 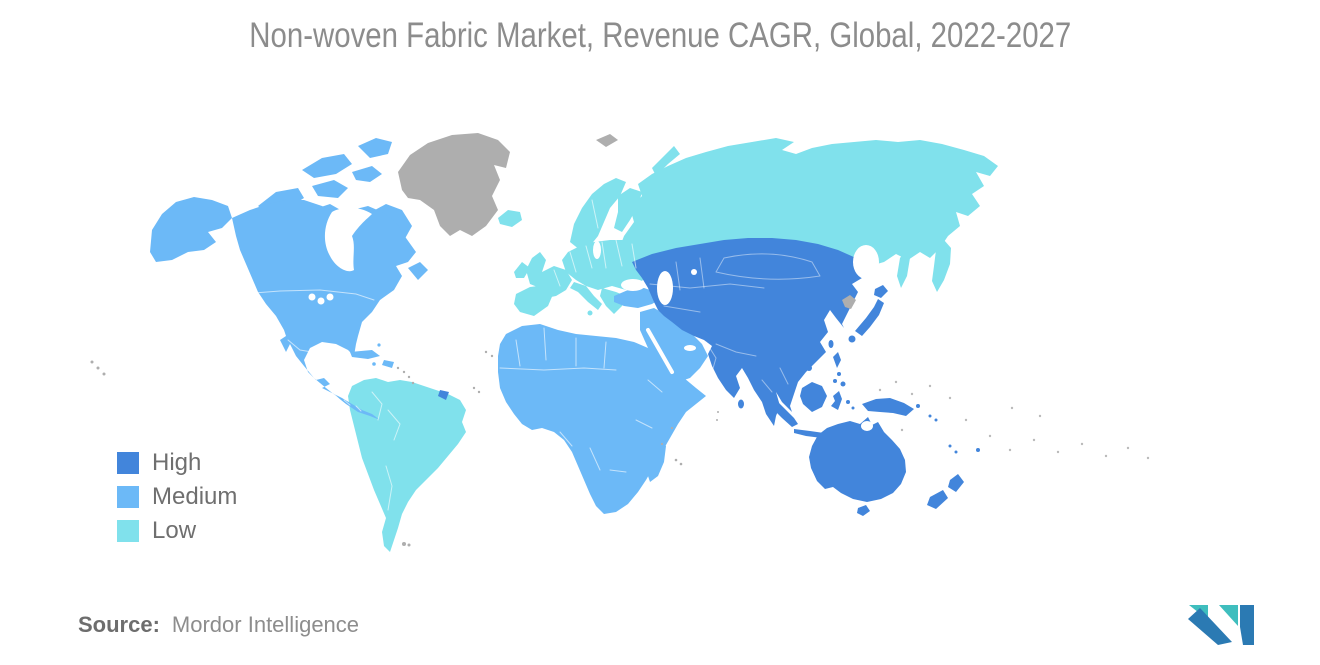 I want to click on island-taiwan, so click(x=831, y=344).